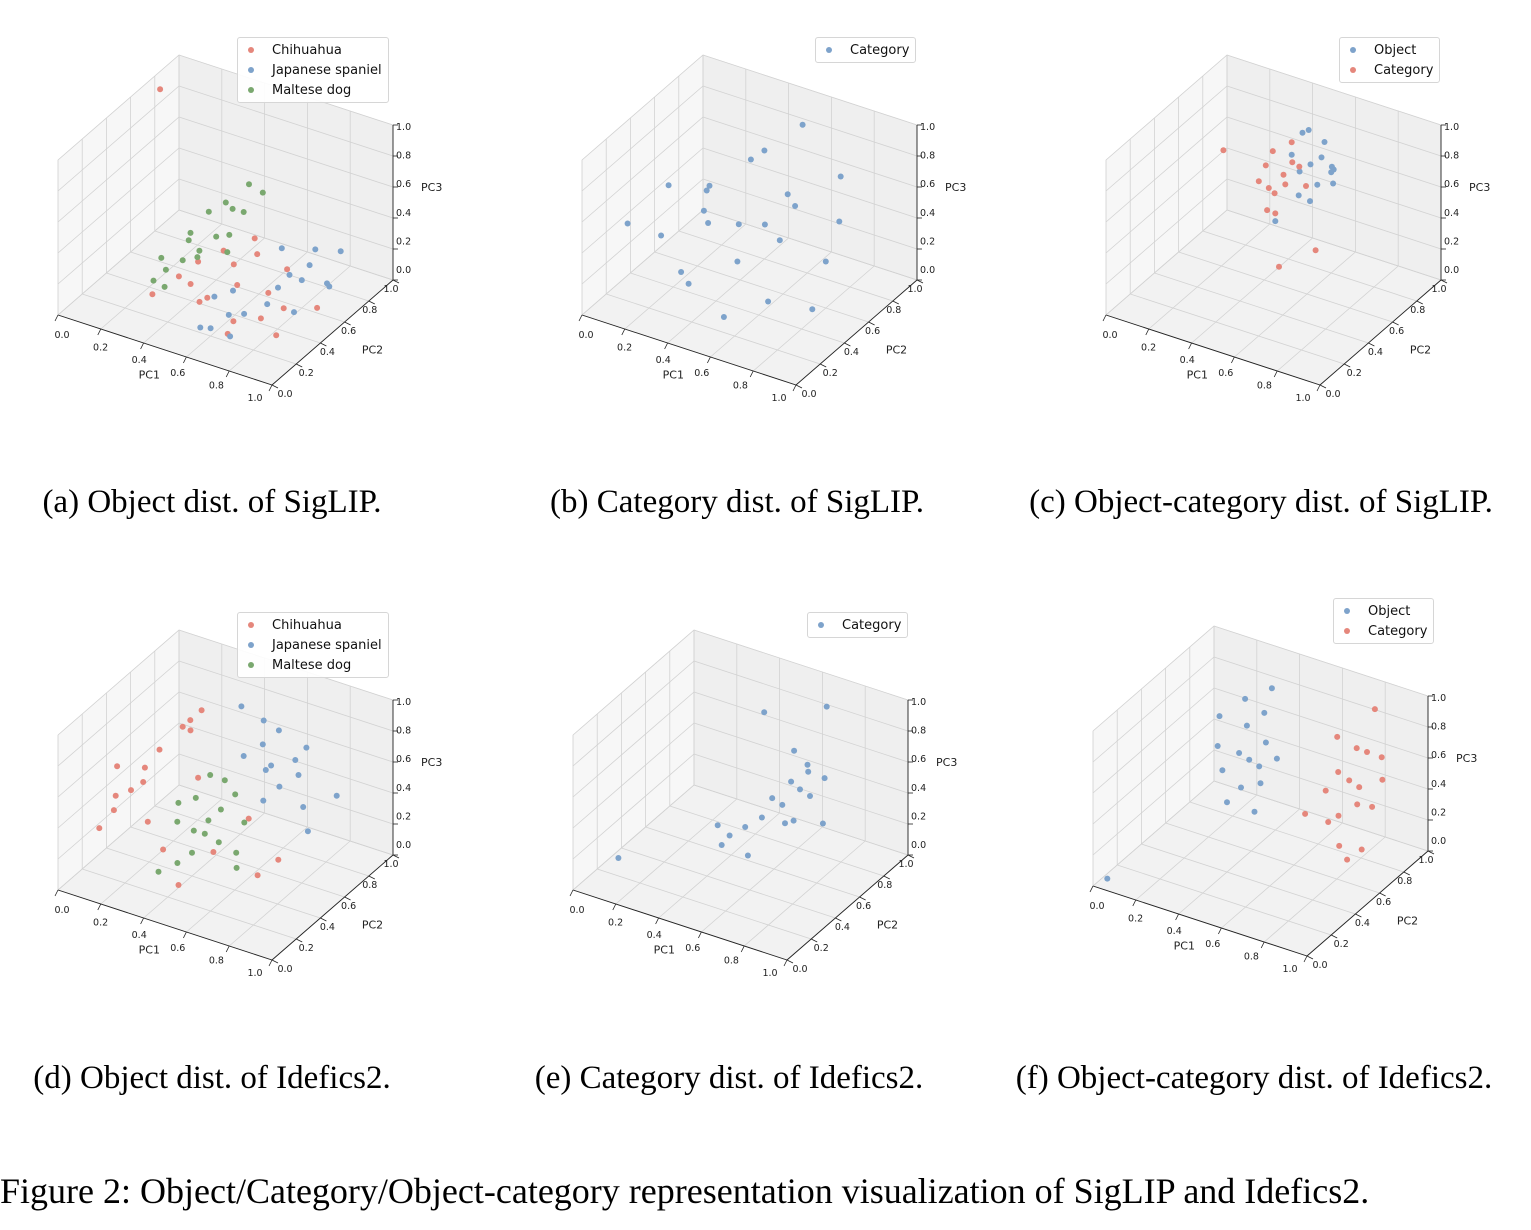 This screenshot has width=1531, height=1230. What do you see at coordinates (212, 502) in the screenshot?
I see `subfigure-caption: (a) Object dist. of SigLIP.` at bounding box center [212, 502].